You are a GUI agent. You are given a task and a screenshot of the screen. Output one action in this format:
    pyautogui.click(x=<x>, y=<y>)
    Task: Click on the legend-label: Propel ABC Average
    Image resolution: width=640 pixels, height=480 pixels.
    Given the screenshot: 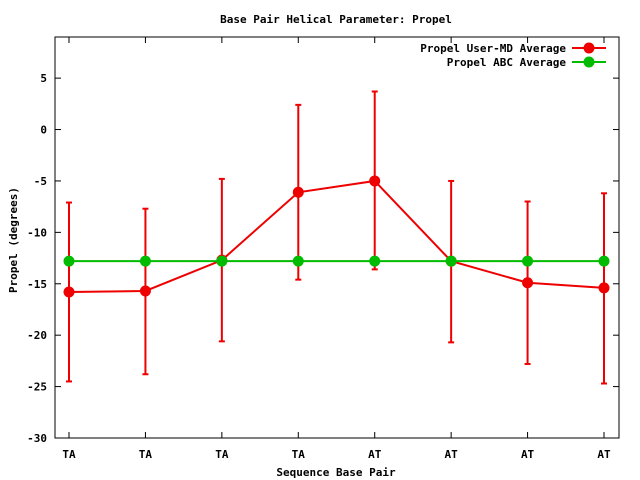 What is the action you would take?
    pyautogui.click(x=507, y=62)
    